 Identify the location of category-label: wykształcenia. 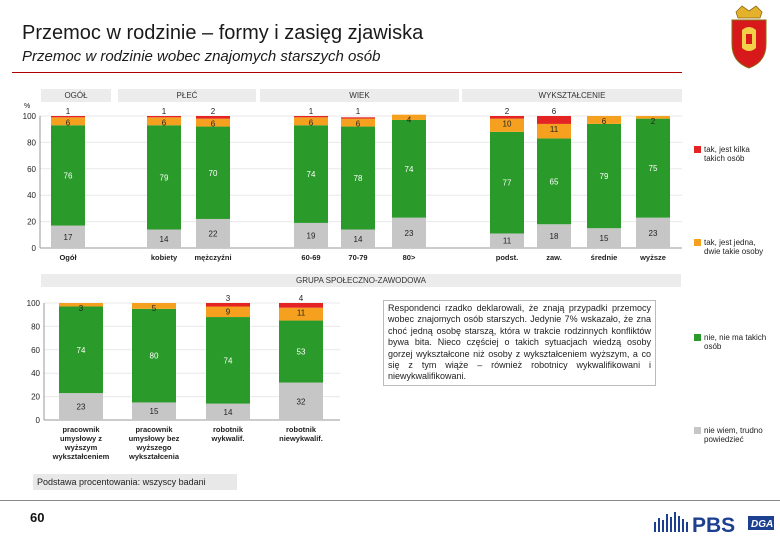
(154, 456).